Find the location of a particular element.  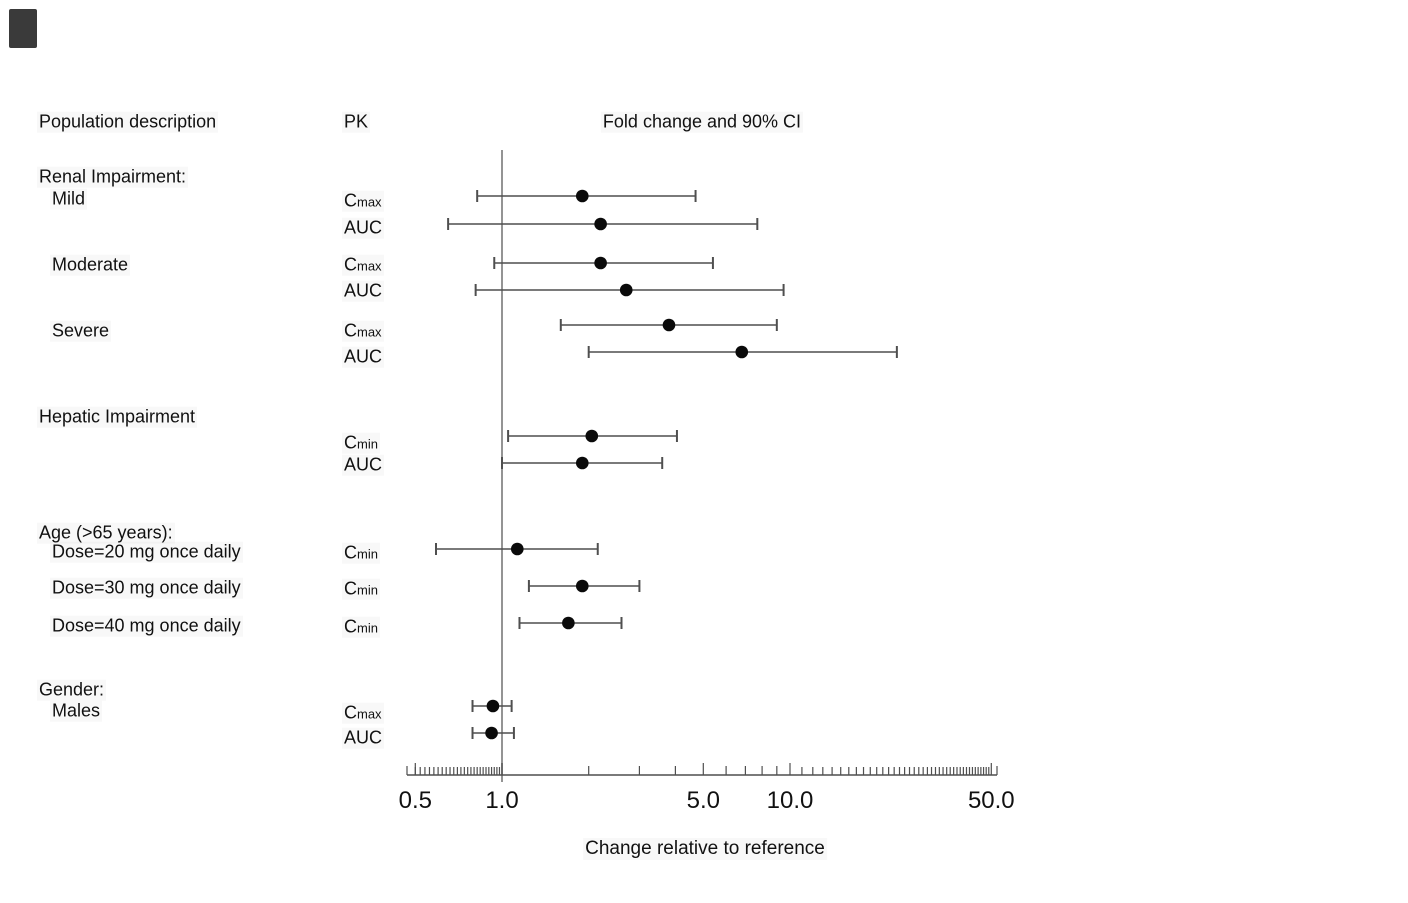

x-axis-title: Change relative to reference is located at coordinates (705, 848).